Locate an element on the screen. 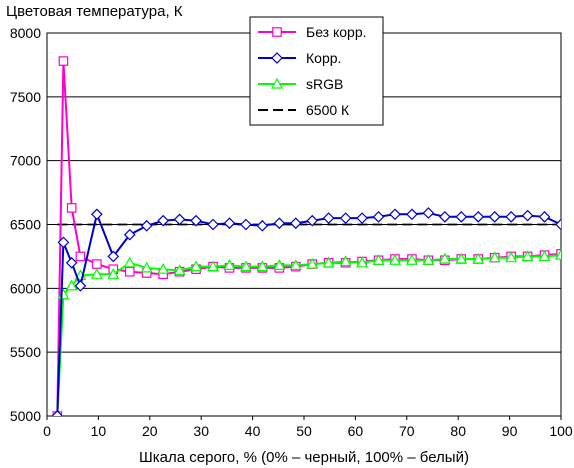  x-tick-label-70: 70 is located at coordinates (407, 431).